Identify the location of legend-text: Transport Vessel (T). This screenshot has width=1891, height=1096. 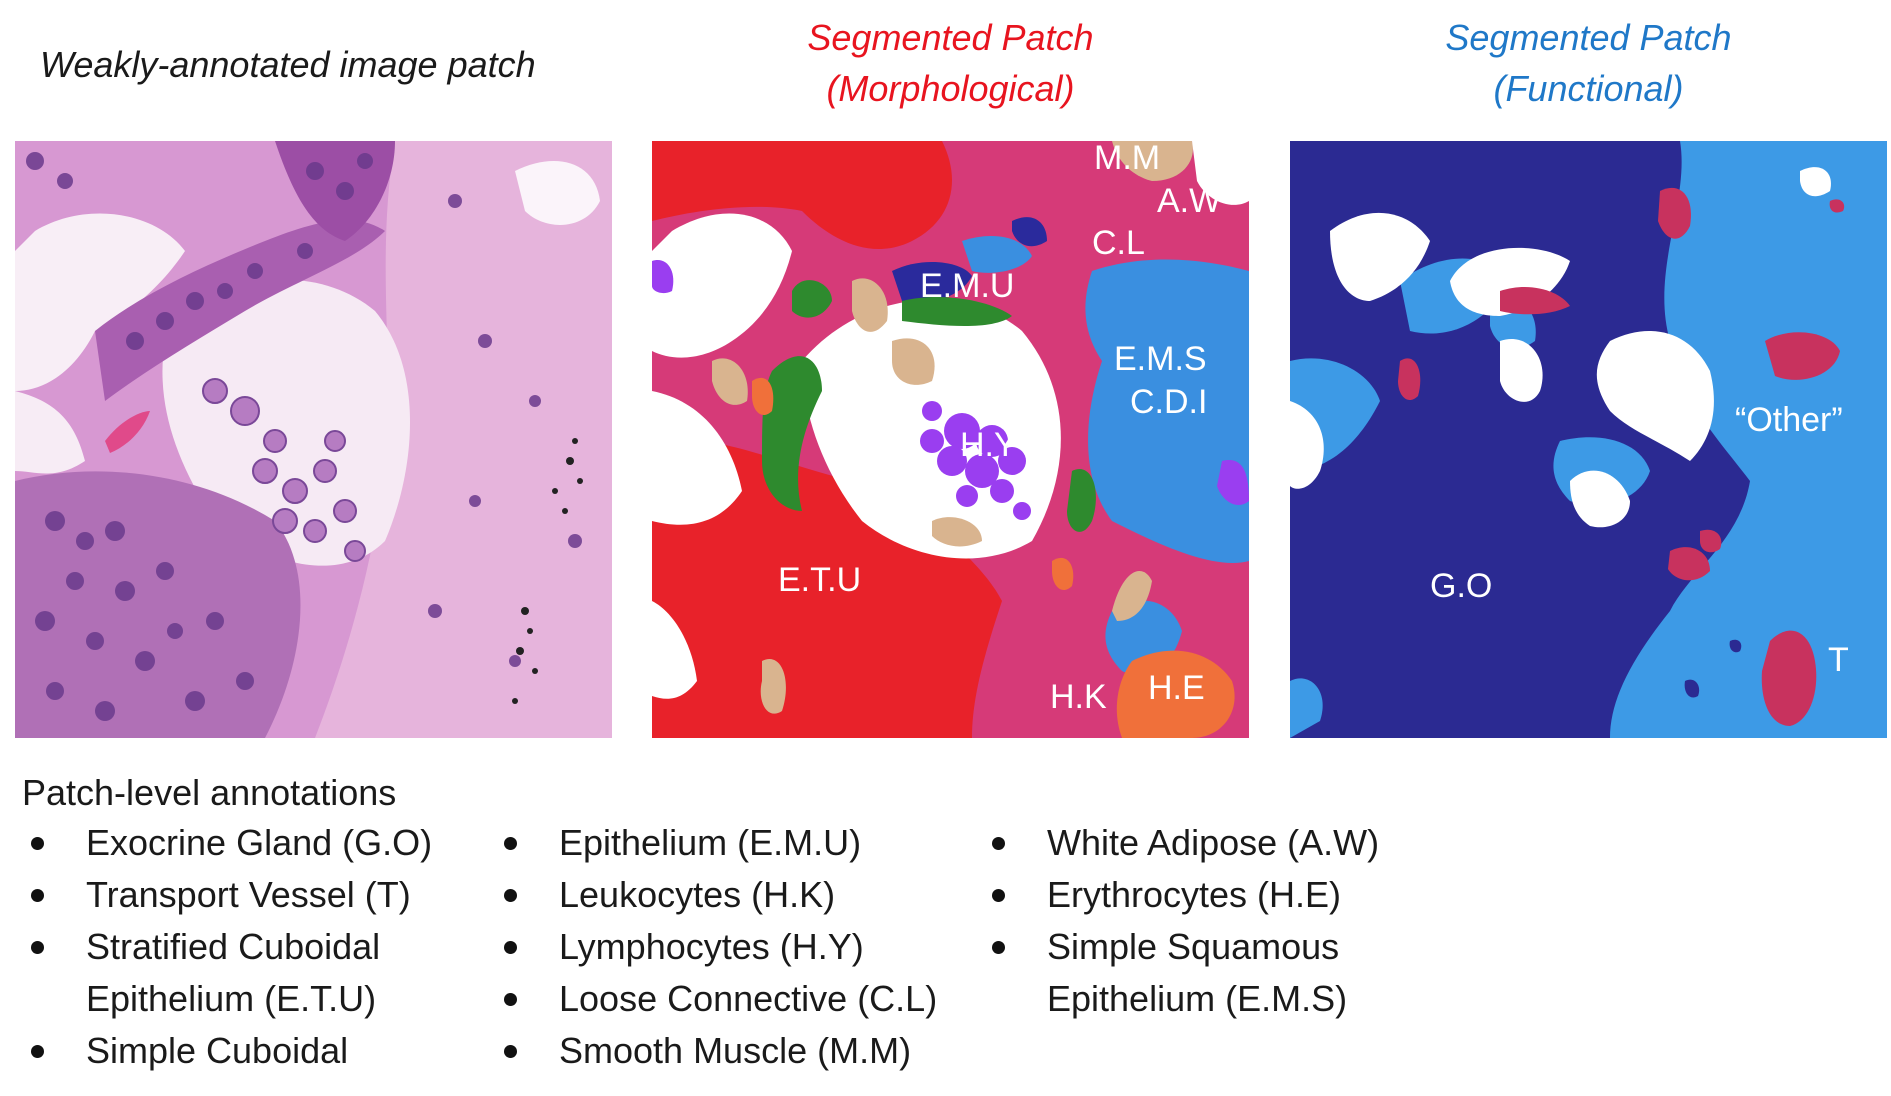
(248, 894).